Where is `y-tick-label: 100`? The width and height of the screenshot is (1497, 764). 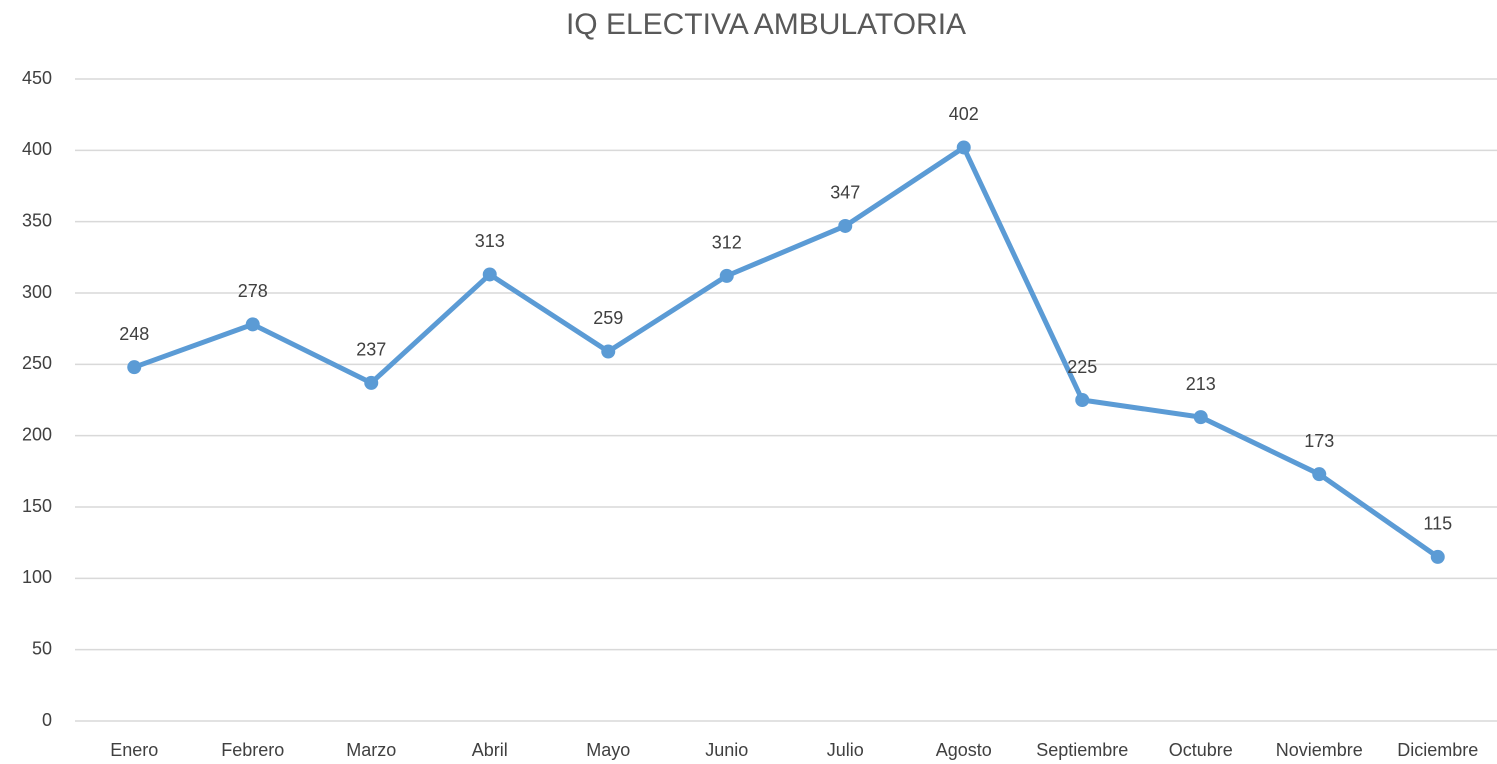 y-tick-label: 100 is located at coordinates (37, 577).